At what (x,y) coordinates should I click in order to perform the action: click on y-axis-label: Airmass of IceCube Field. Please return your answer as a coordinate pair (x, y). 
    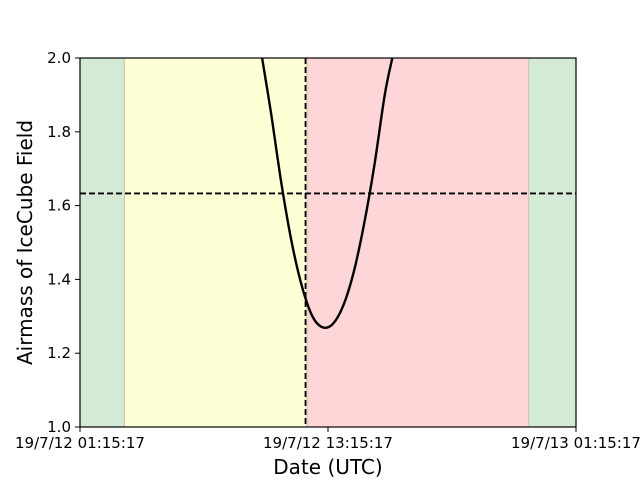
    Looking at the image, I should click on (25, 242).